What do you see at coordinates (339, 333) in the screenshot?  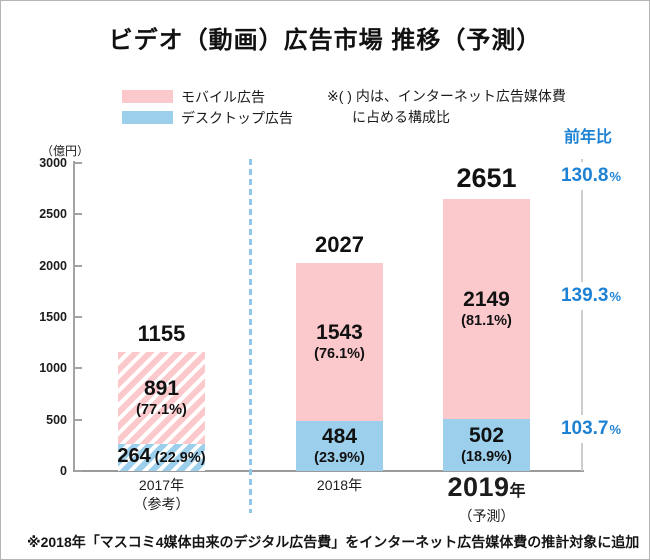 I see `mobile-value: 1543` at bounding box center [339, 333].